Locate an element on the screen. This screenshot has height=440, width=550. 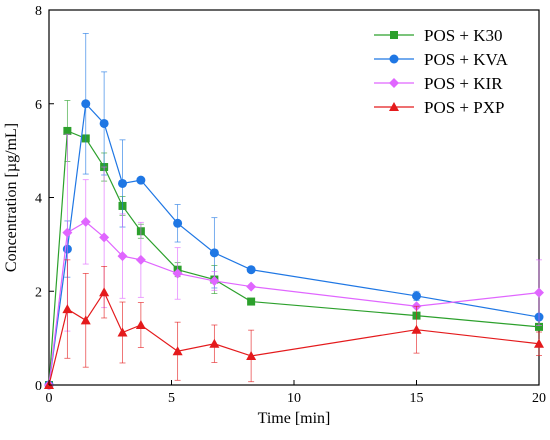
y-tick-label: 6 is located at coordinates (38, 105).